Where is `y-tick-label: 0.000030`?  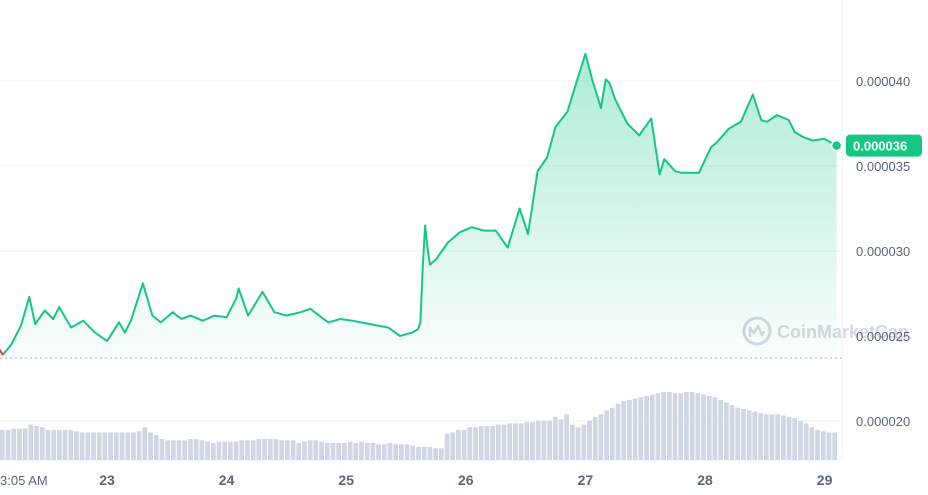
y-tick-label: 0.000030 is located at coordinates (883, 251).